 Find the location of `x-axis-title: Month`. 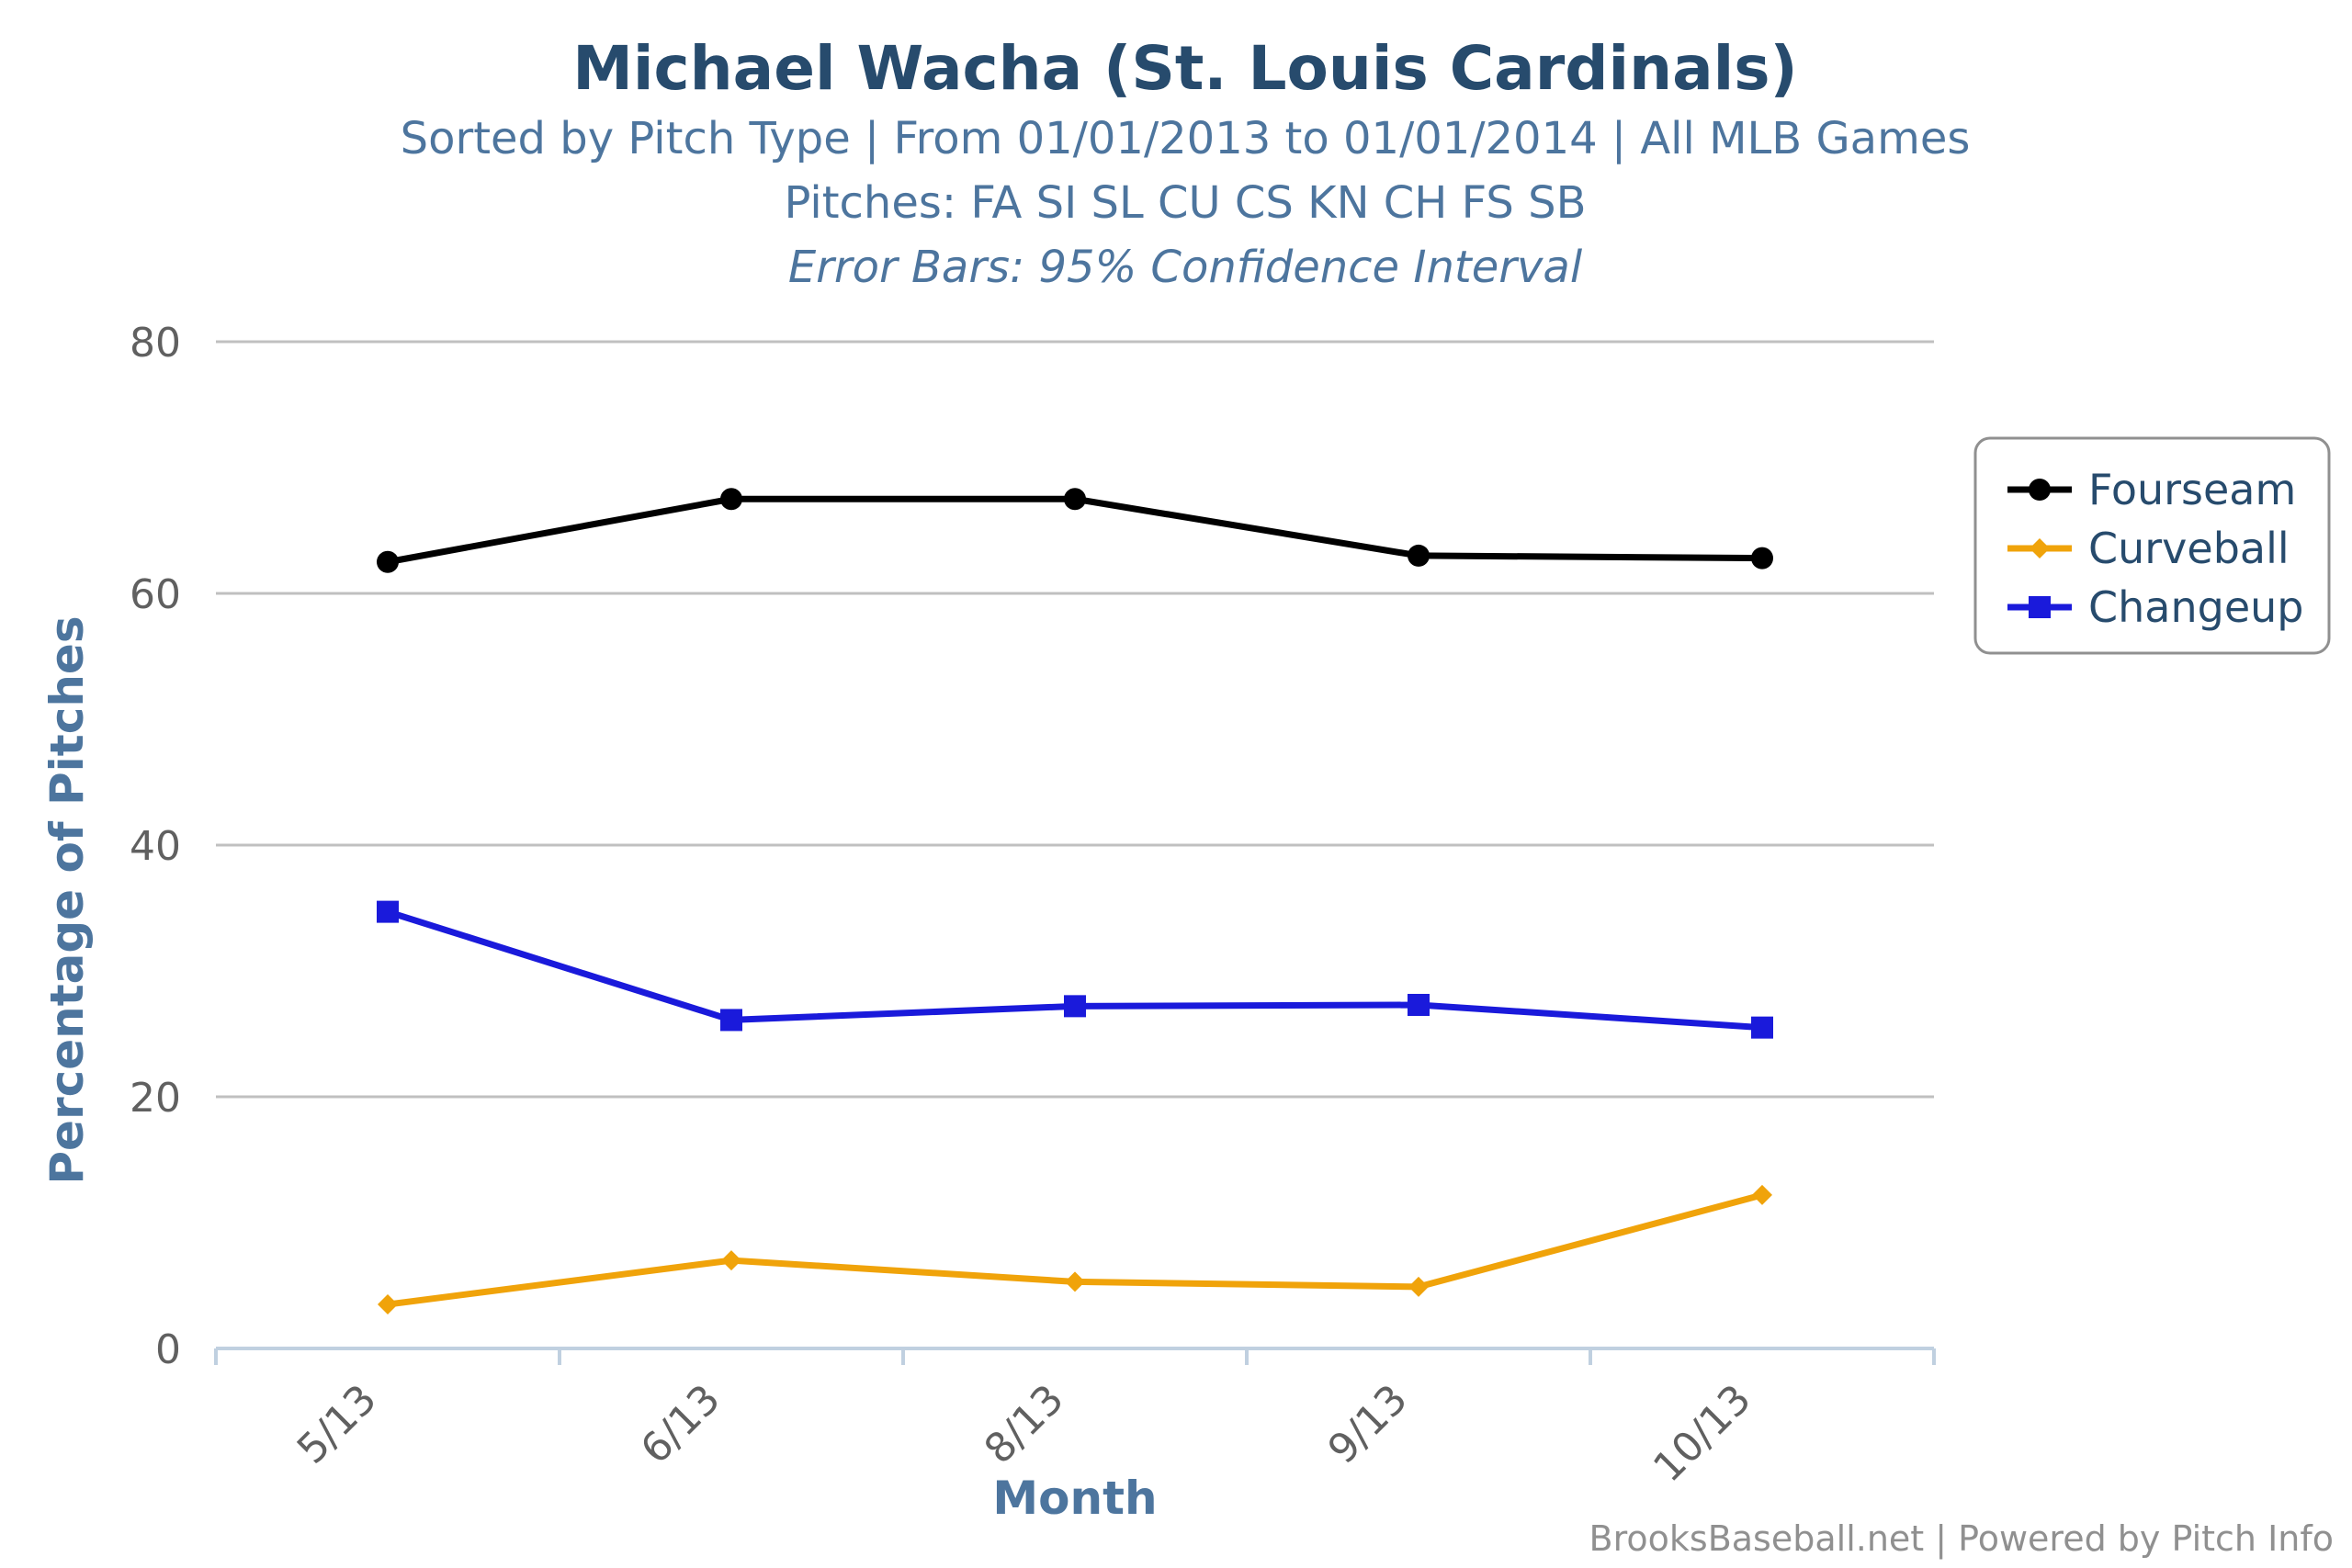

x-axis-title: Month is located at coordinates (1074, 1498).